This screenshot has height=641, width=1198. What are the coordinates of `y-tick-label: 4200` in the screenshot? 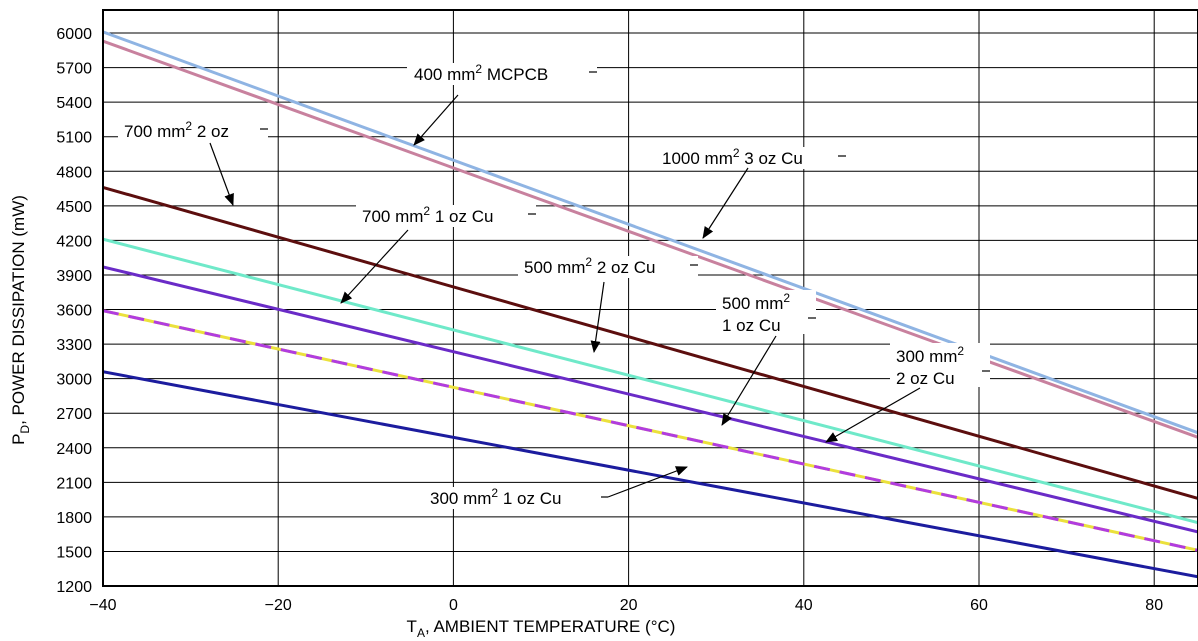 It's located at (74, 241).